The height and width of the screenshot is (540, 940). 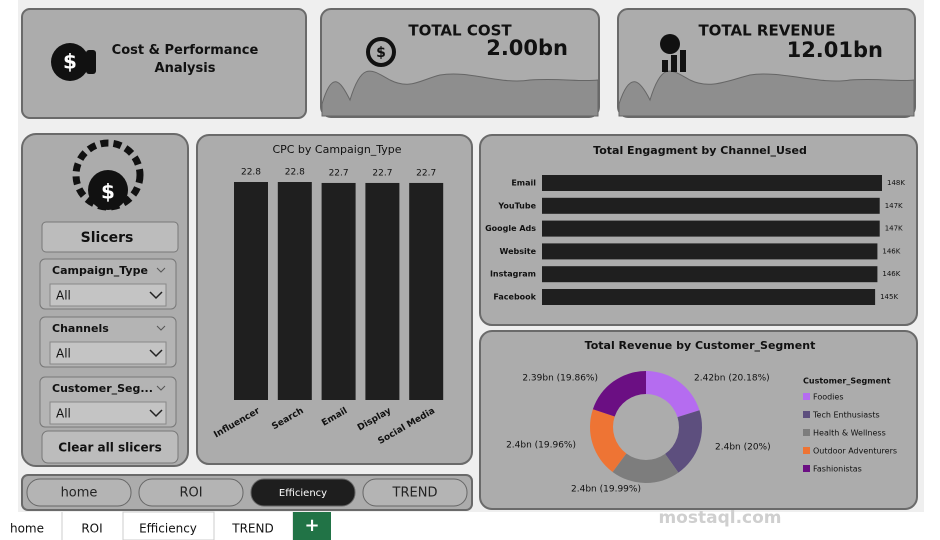 What do you see at coordinates (560, 379) in the screenshot?
I see `data-label: 2.39bn (19.86%)` at bounding box center [560, 379].